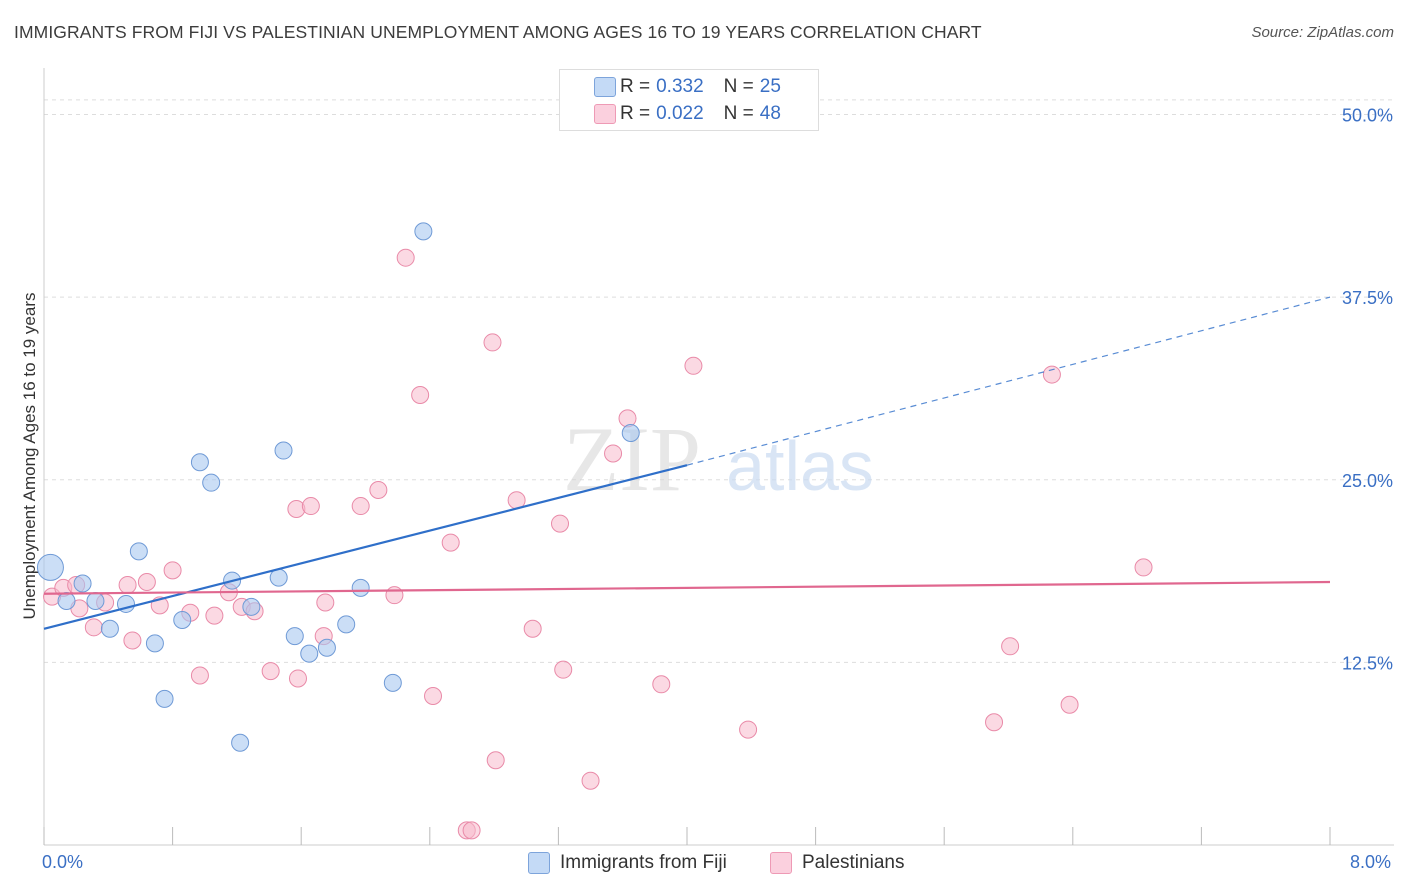 Image resolution: width=1406 pixels, height=892 pixels. I want to click on legend-swatch-fiji, so click(605, 87).